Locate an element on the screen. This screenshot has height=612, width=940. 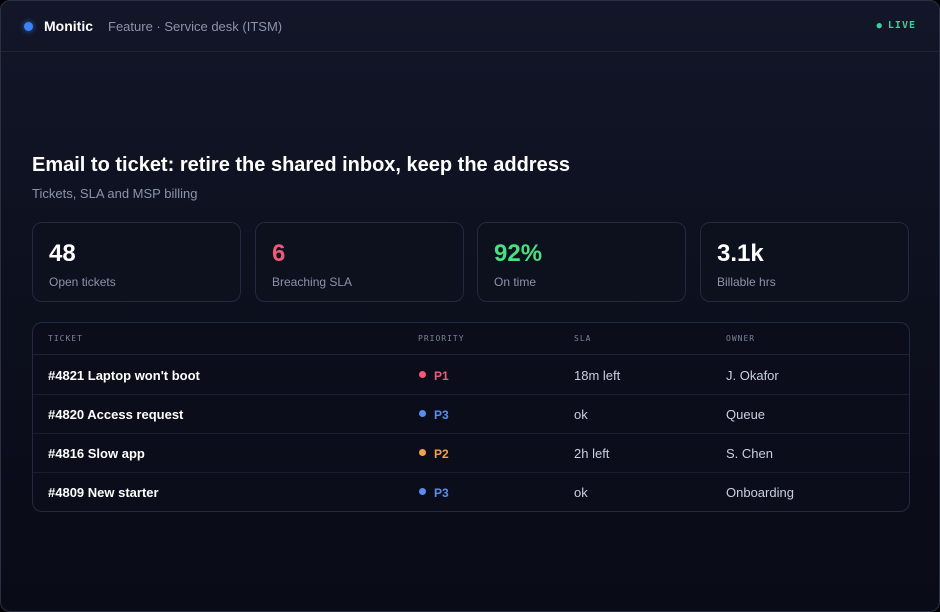
stat-value: 3.1k is located at coordinates (740, 253).